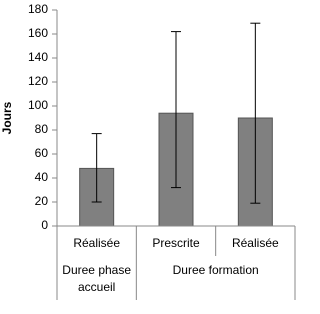 The image size is (320, 314). What do you see at coordinates (38, 105) in the screenshot?
I see `y-tick-label: 100` at bounding box center [38, 105].